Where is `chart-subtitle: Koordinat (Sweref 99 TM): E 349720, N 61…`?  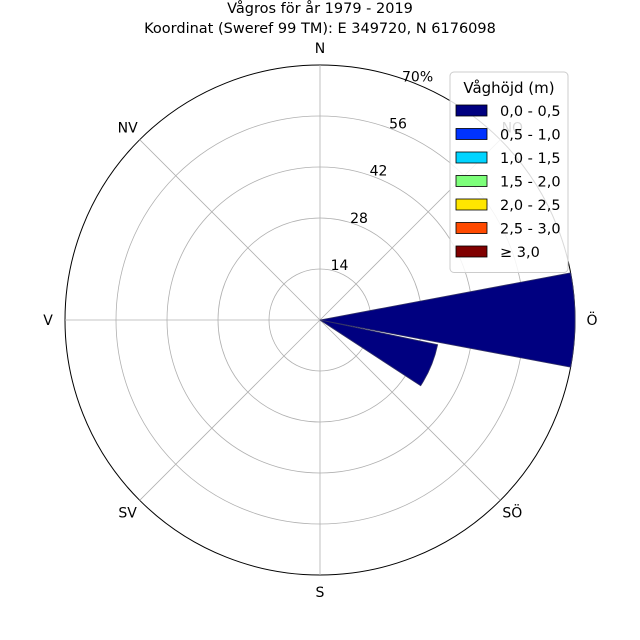
chart-subtitle: Koordinat (Sweref 99 TM): E 349720, N 61… is located at coordinates (320, 29).